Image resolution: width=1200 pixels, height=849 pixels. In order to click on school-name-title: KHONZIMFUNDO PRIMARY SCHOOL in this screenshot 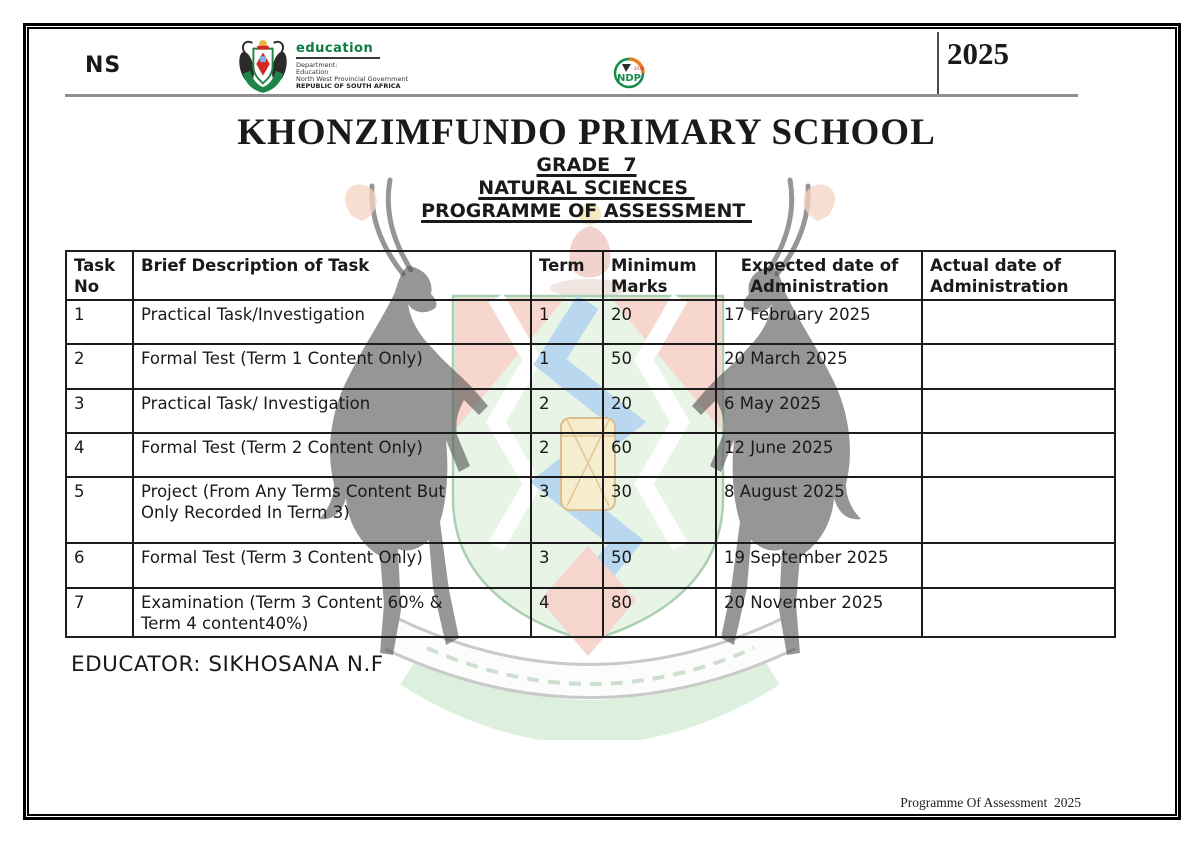, I will do `click(586, 132)`.